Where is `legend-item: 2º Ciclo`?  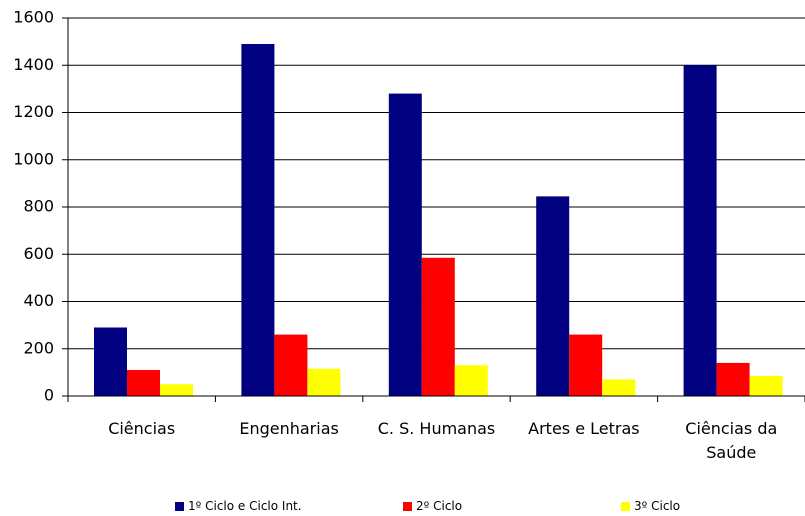
legend-item: 2º Ciclo is located at coordinates (432, 506).